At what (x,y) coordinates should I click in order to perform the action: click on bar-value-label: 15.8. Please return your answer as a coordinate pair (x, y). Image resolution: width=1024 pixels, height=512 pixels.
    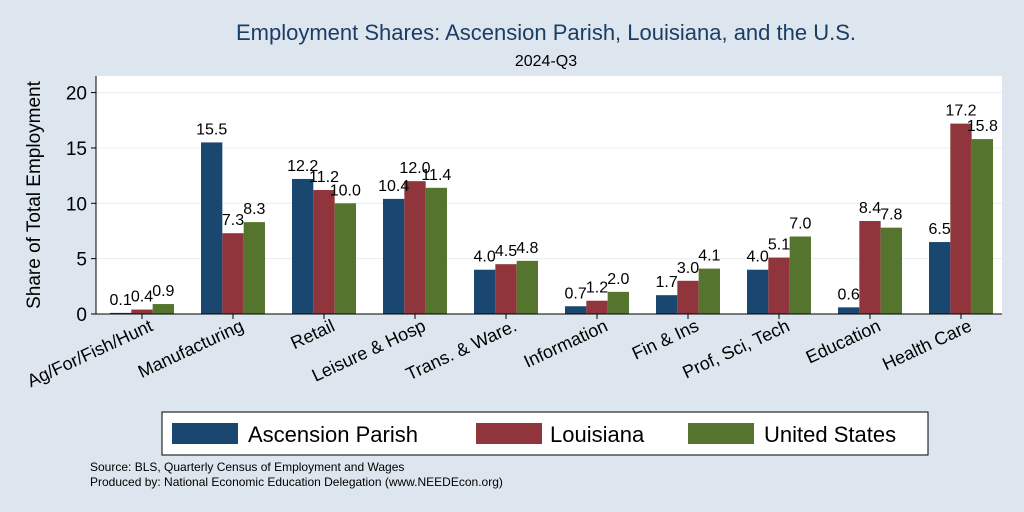
    Looking at the image, I should click on (982, 126).